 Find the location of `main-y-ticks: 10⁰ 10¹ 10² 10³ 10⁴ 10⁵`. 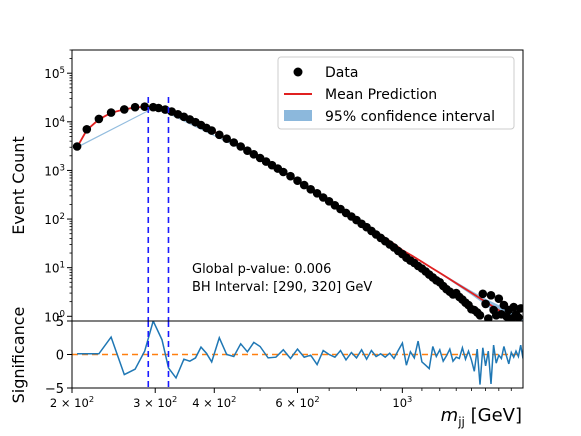

main-y-ticks: 10⁰ 10¹ 10² 10³ 10⁴ 10⁵ is located at coordinates (58, 186).